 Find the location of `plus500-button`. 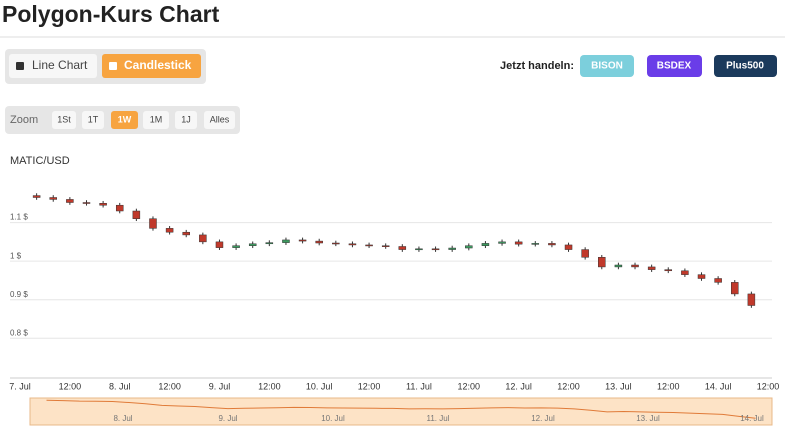

plus500-button is located at coordinates (745, 66).